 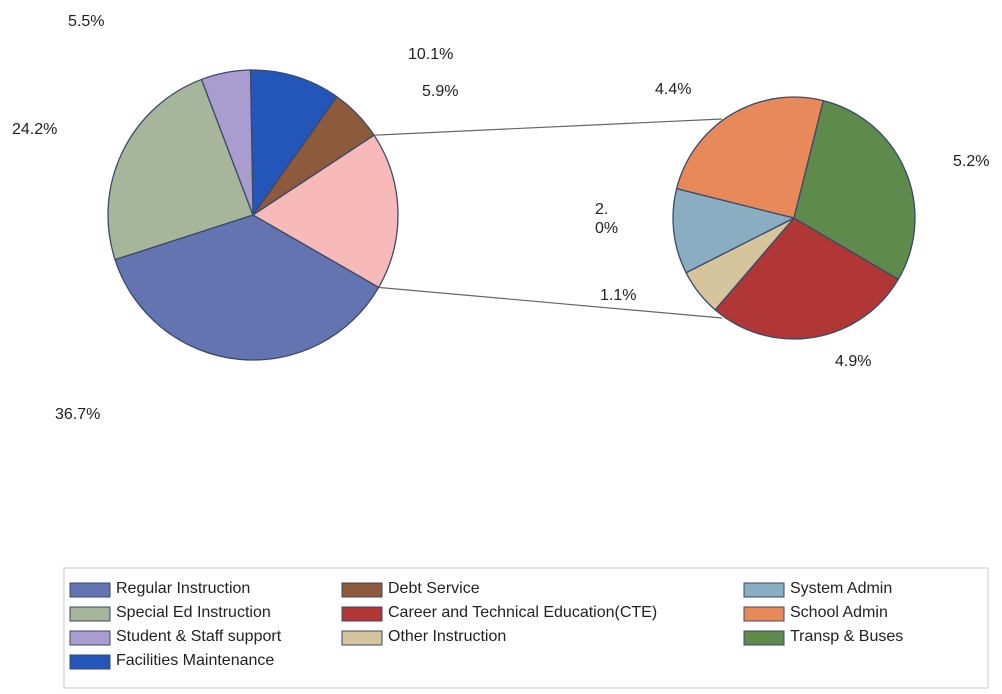 I want to click on data-label: 1.1%, so click(x=618, y=295).